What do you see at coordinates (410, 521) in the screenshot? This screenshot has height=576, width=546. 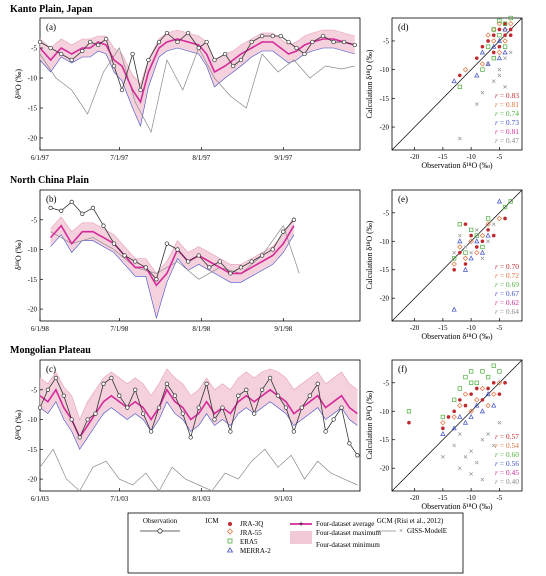 I see `legend-gcm-label: GCM (Risi et al., 2012)` at bounding box center [410, 521].